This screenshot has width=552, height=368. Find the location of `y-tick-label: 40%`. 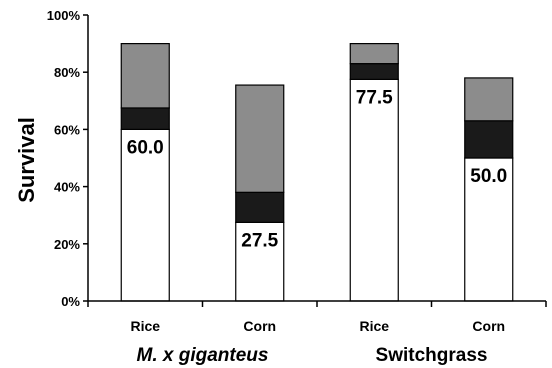

y-tick-label: 40% is located at coordinates (67, 187).